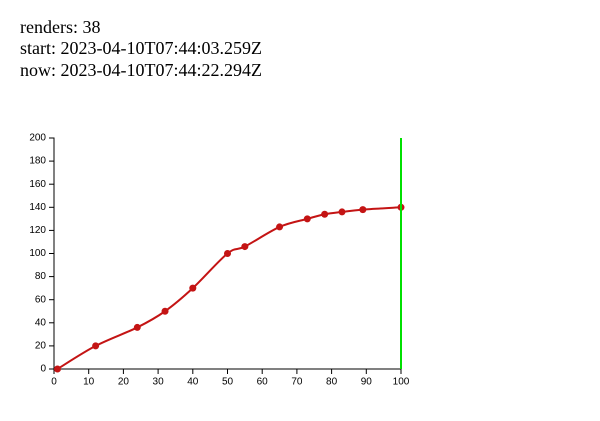 This screenshot has height=421, width=600. I want to click on y-tick-label: 20, so click(41, 346).